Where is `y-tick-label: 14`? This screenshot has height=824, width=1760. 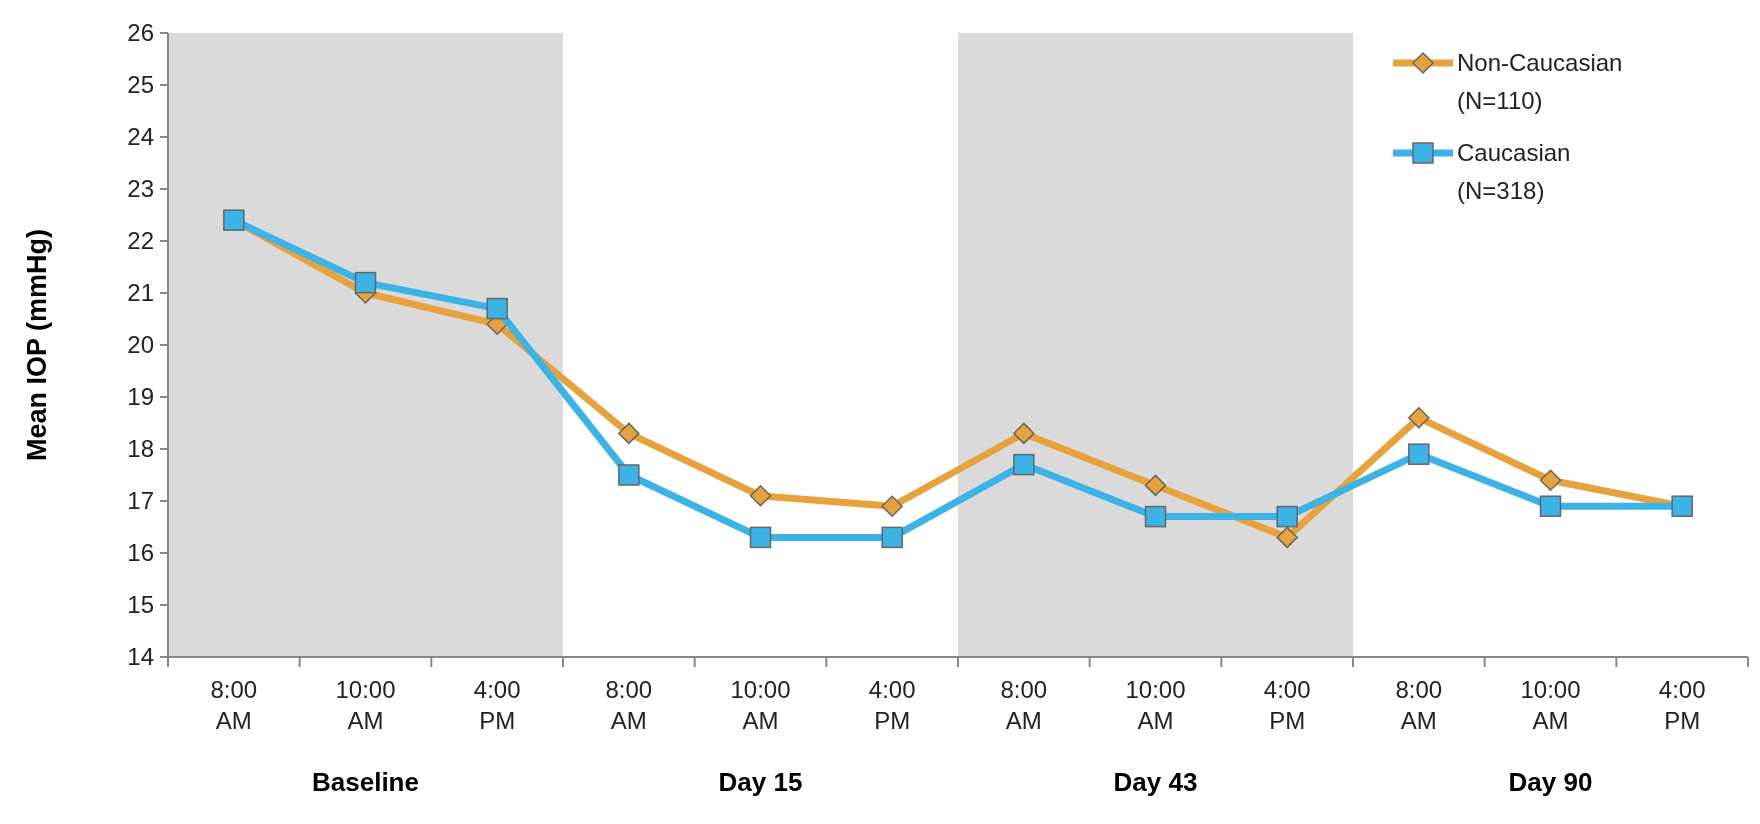
y-tick-label: 14 is located at coordinates (140, 657).